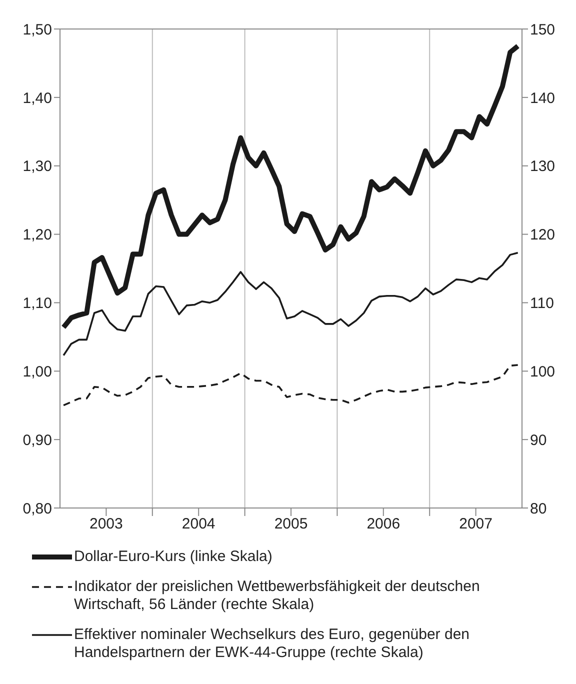 This screenshot has width=576, height=684. What do you see at coordinates (37, 29) in the screenshot?
I see `y-tick-label: 1,50` at bounding box center [37, 29].